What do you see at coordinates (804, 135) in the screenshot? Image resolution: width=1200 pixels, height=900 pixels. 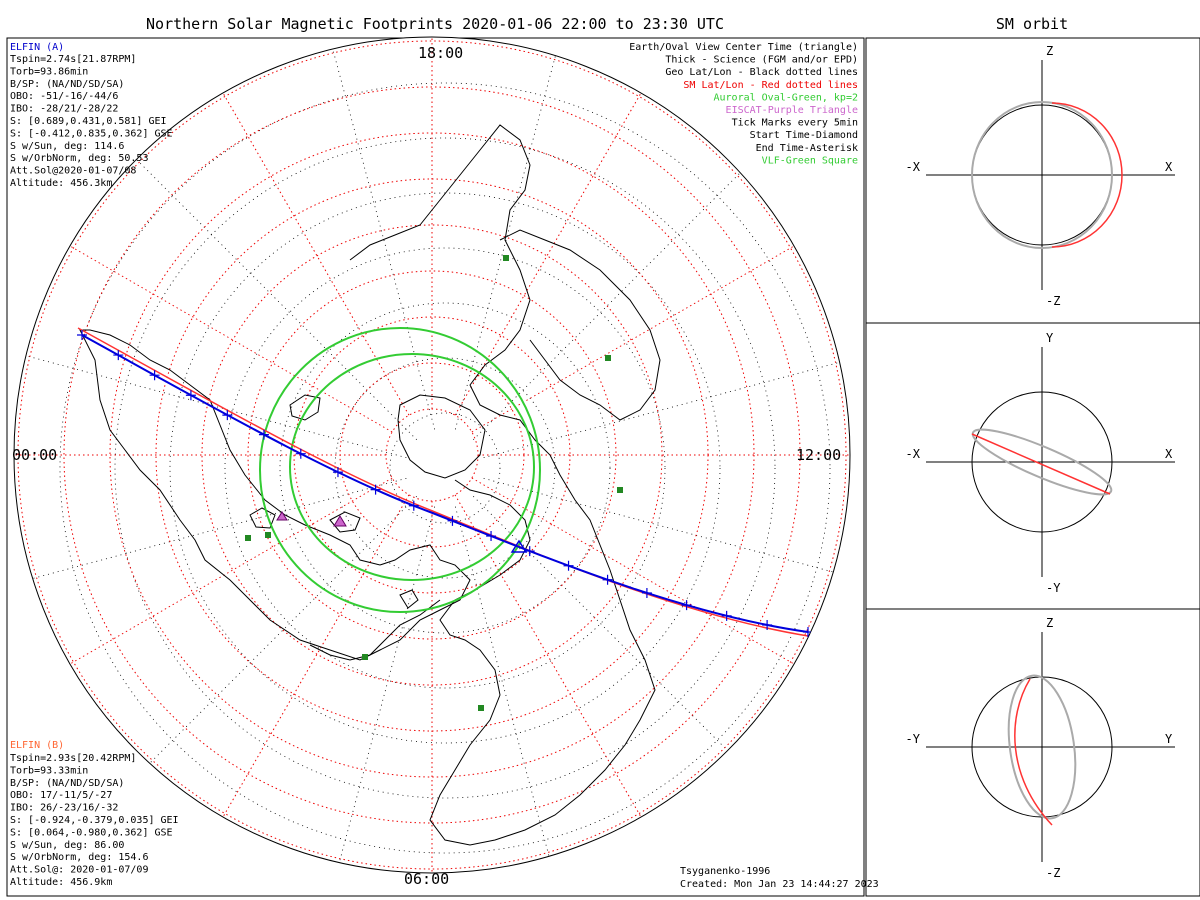 I see `legend-entry: Start Time-Diamond` at bounding box center [804, 135].